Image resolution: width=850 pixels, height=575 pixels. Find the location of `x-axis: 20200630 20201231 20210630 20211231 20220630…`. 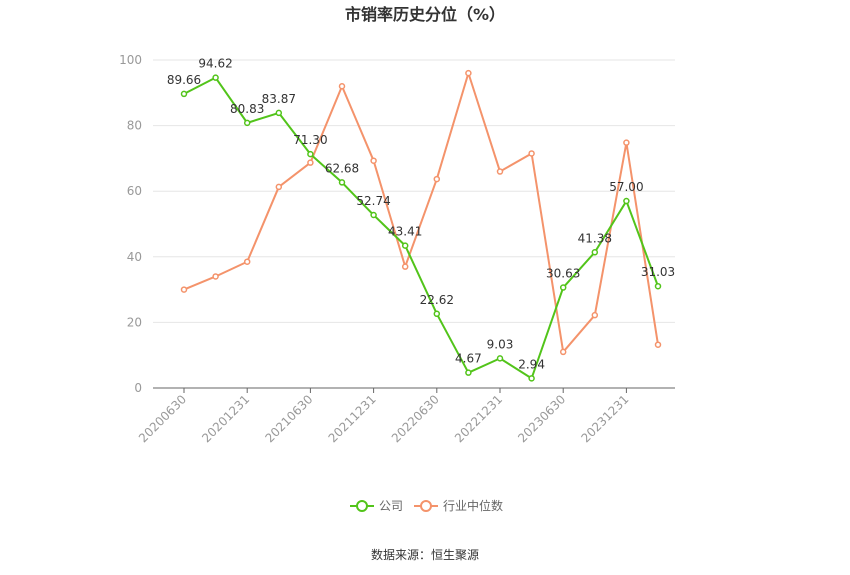

x-axis: 20200630 20201231 20210630 20211231 20220630… is located at coordinates (405, 416).